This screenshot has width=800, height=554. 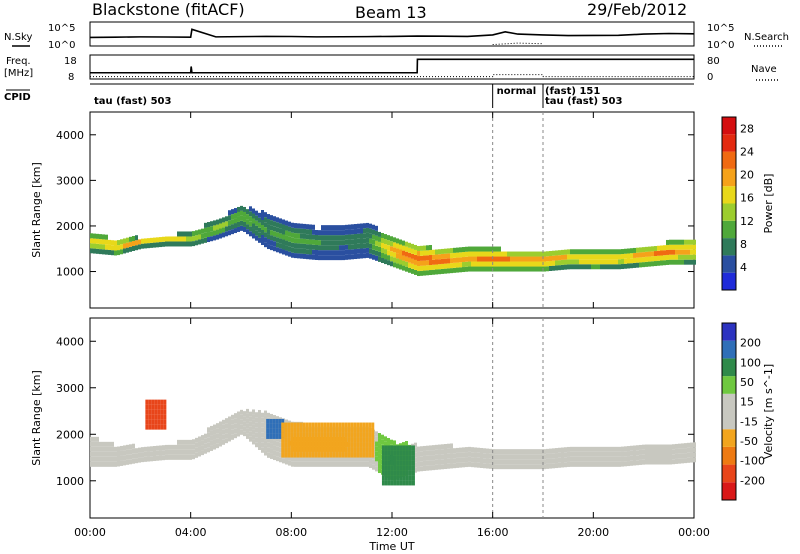 I want to click on range-tick-label: 4000, so click(x=70, y=135).